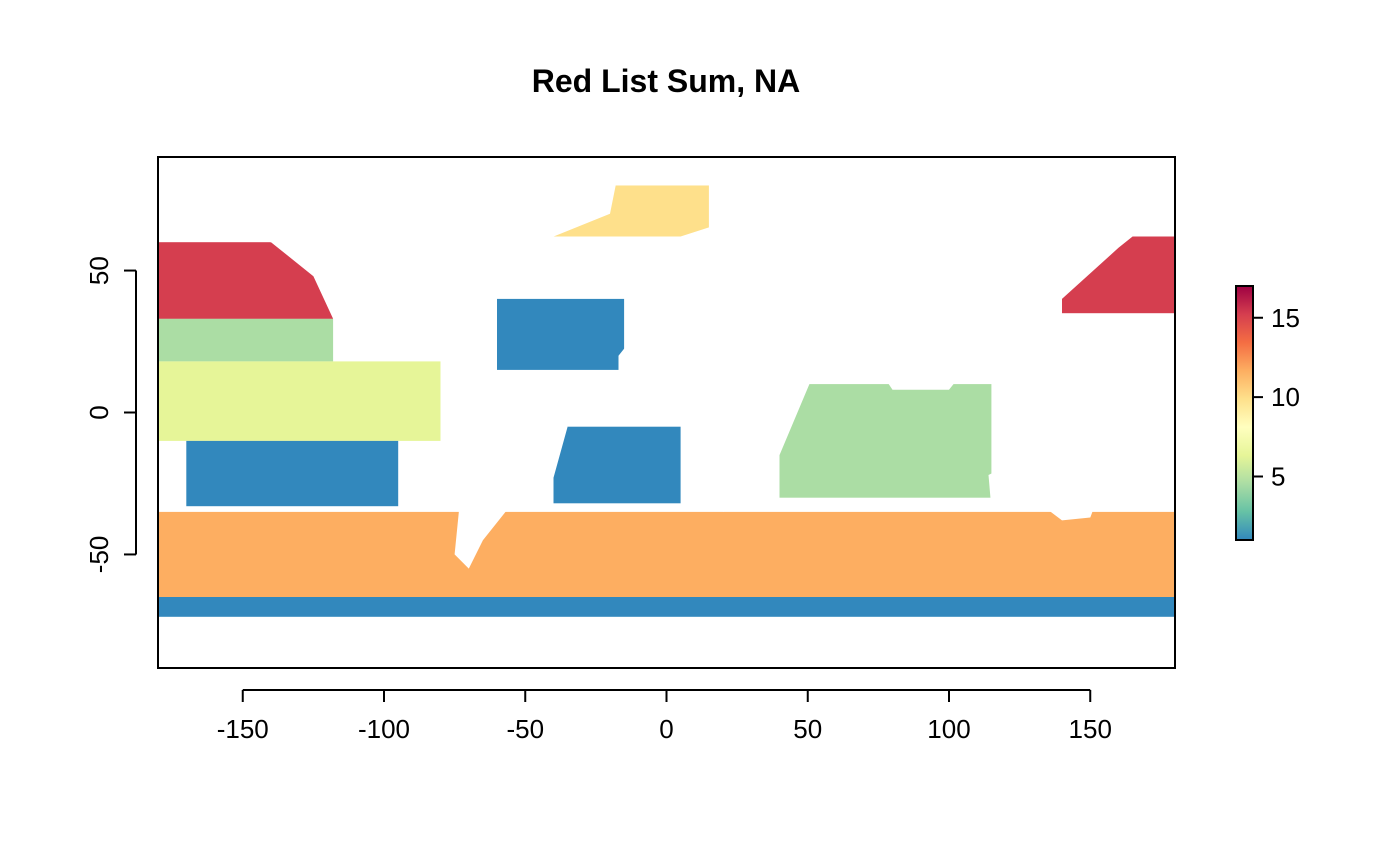 The width and height of the screenshot is (1400, 865). What do you see at coordinates (1267, 413) in the screenshot?
I see `colorbar-legend: 5 10 15` at bounding box center [1267, 413].